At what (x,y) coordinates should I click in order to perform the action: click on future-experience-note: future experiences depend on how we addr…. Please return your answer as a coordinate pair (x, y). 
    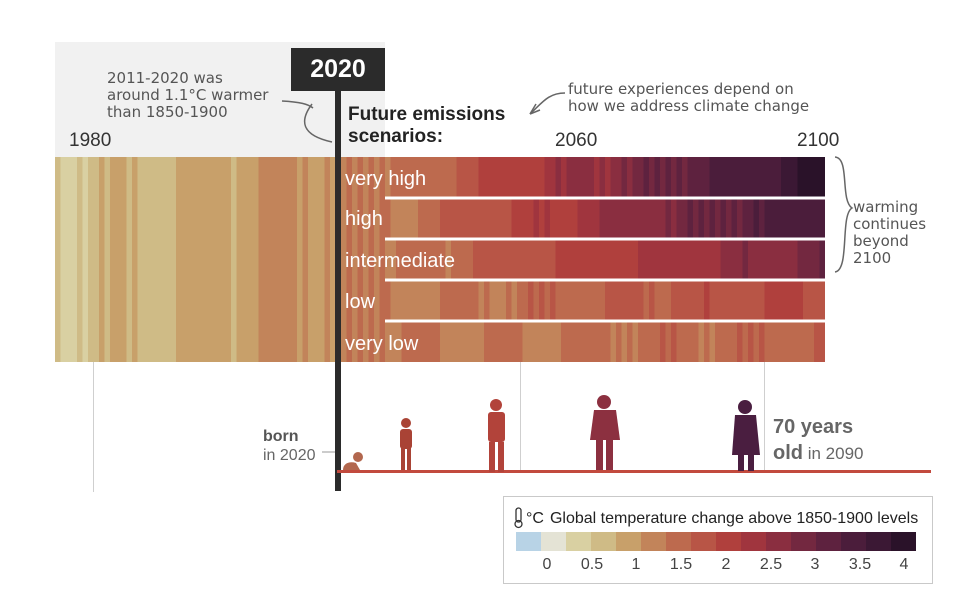
    Looking at the image, I should click on (688, 98).